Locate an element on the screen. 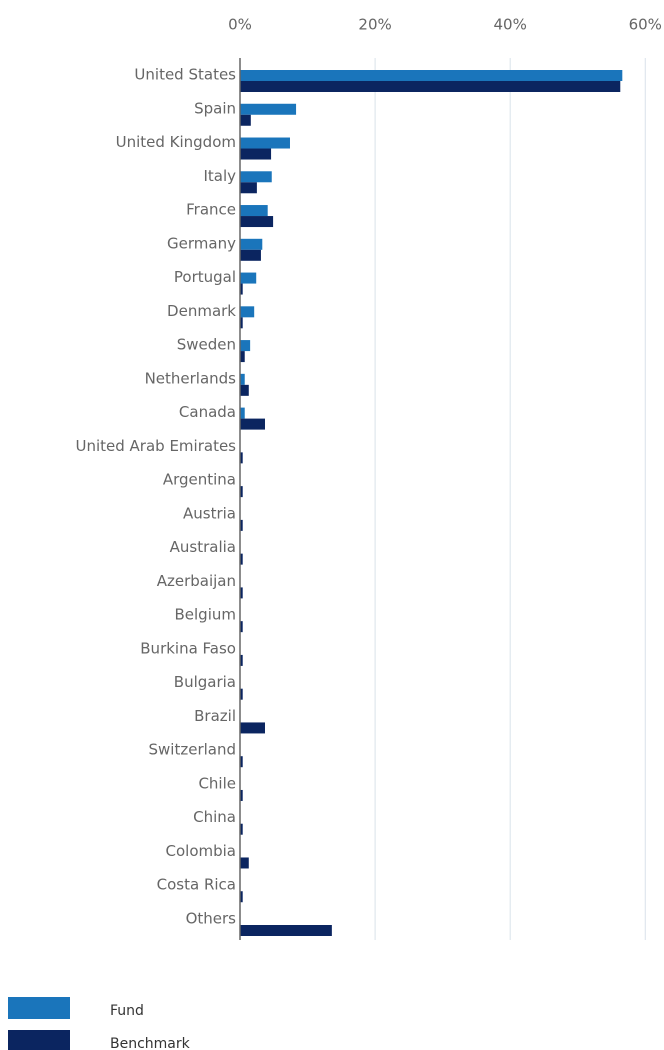 The height and width of the screenshot is (1050, 664). y-tick-label: France is located at coordinates (211, 210).